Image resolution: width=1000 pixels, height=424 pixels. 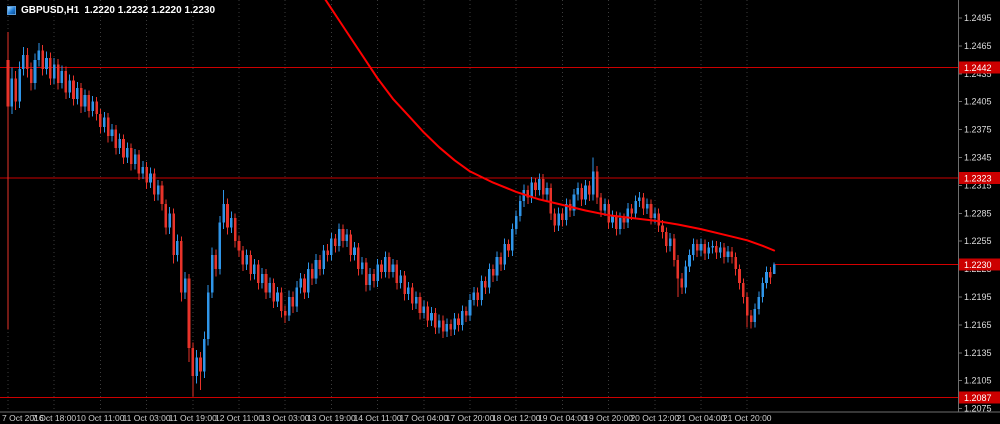 I want to click on time-axis-label: 13 Oct 03:00, so click(x=285, y=418).